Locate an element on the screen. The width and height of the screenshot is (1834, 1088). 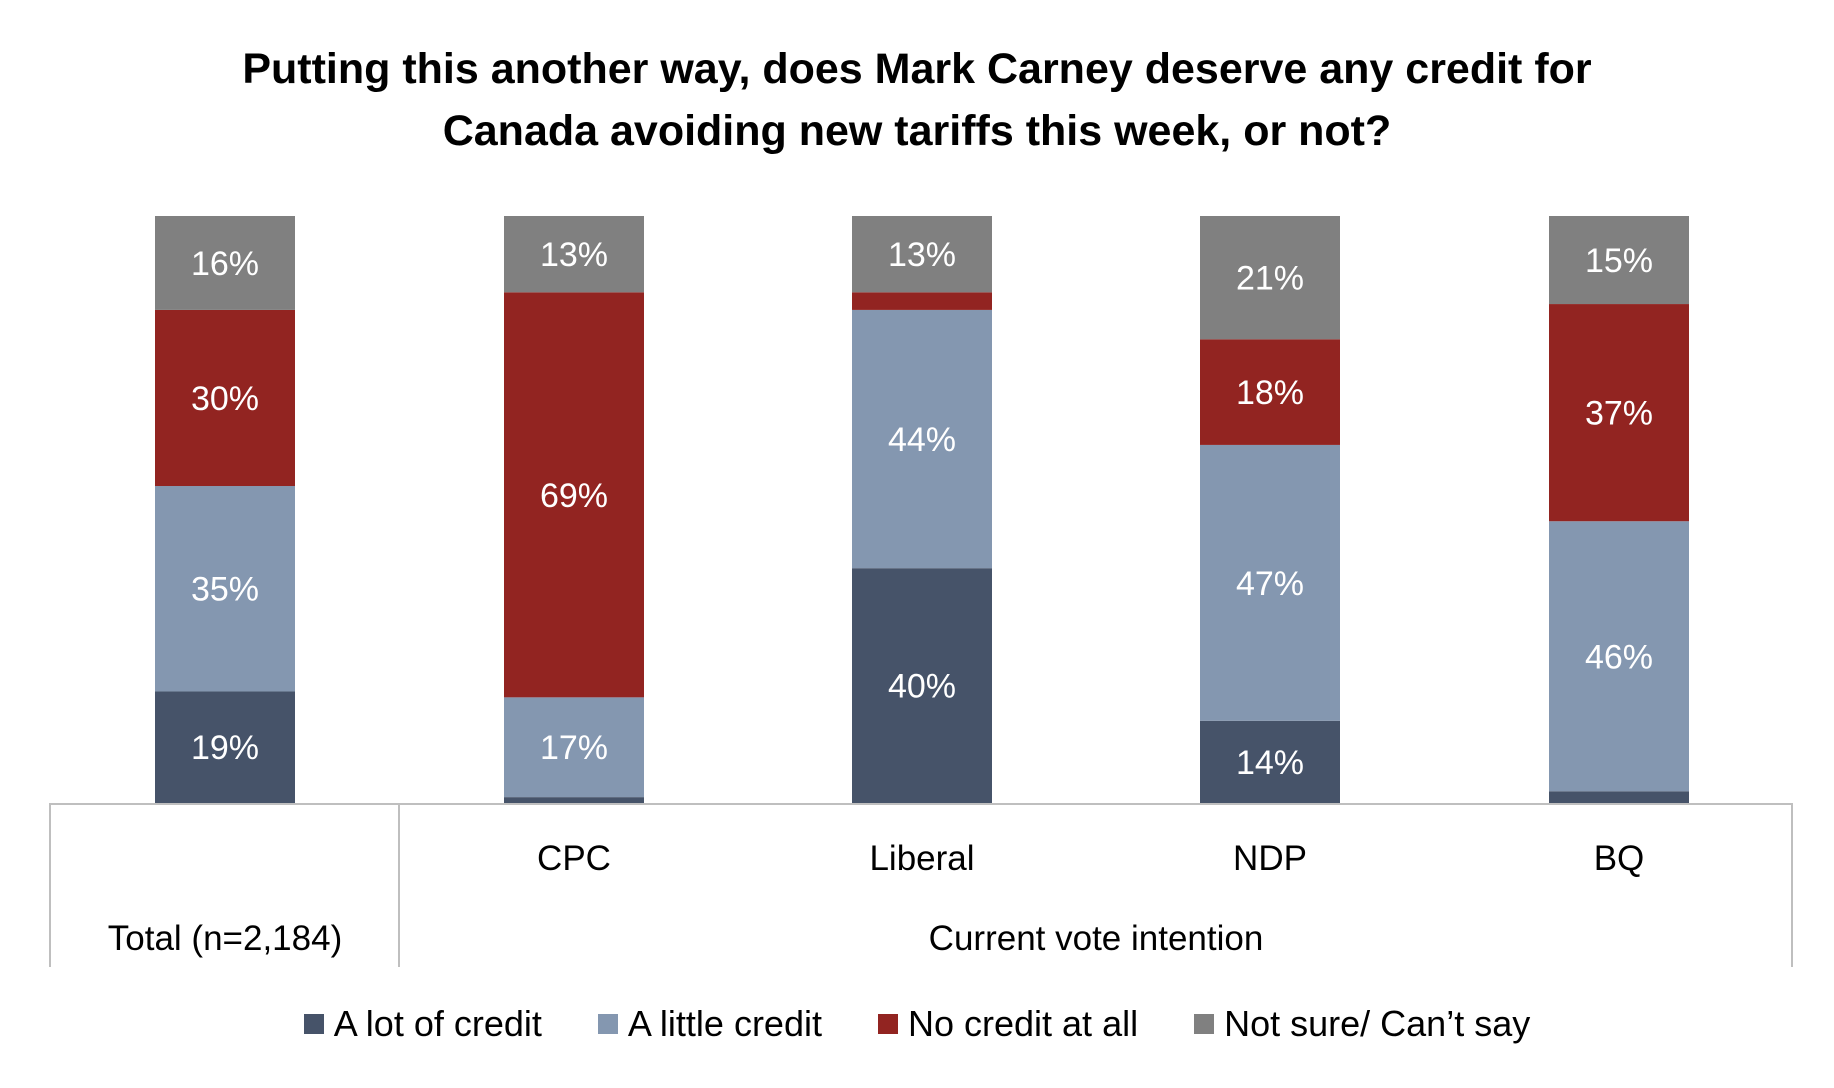
legend-label-a-little-credit: A little credit is located at coordinates (724, 1023).